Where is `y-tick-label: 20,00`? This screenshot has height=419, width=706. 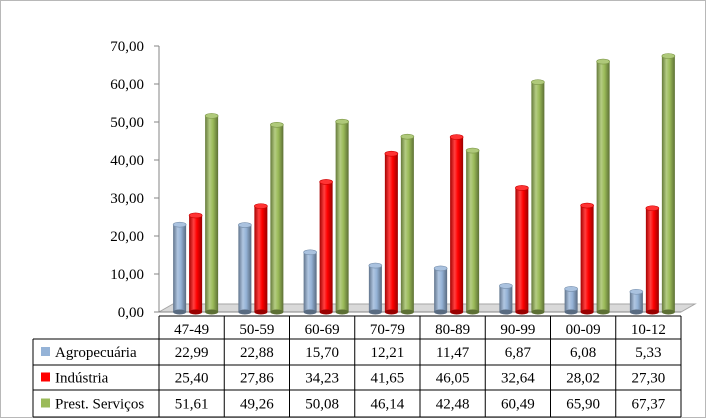 y-tick-label: 20,00 is located at coordinates (127, 237).